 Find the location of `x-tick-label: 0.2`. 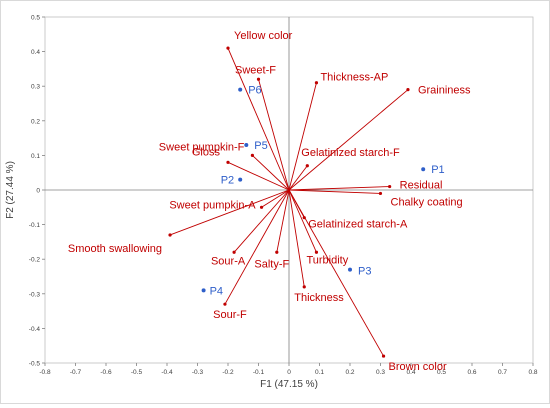

x-tick-label: 0.2 is located at coordinates (349, 372).